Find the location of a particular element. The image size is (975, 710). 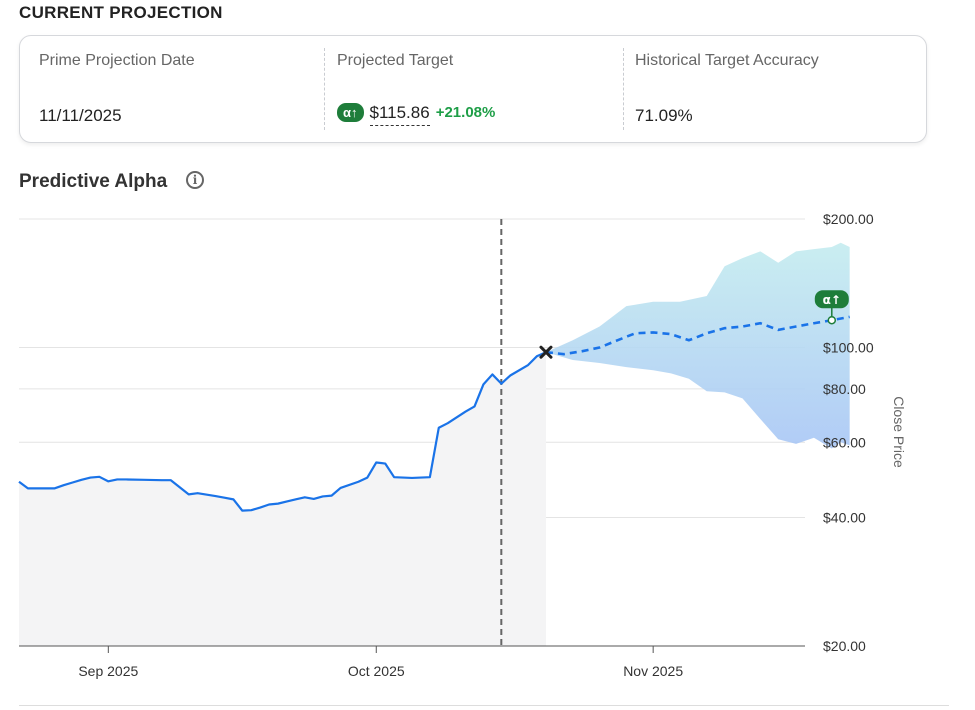

y-tick-label: $40.00 is located at coordinates (844, 517).